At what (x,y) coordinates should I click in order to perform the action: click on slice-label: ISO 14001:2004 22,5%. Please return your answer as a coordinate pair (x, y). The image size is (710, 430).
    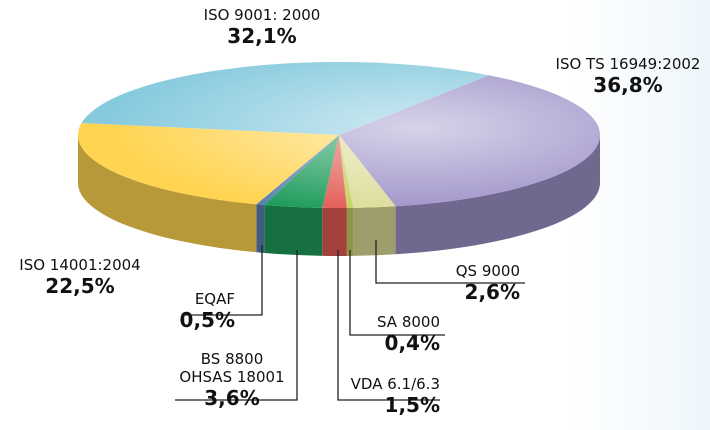
    Looking at the image, I should click on (115, 277).